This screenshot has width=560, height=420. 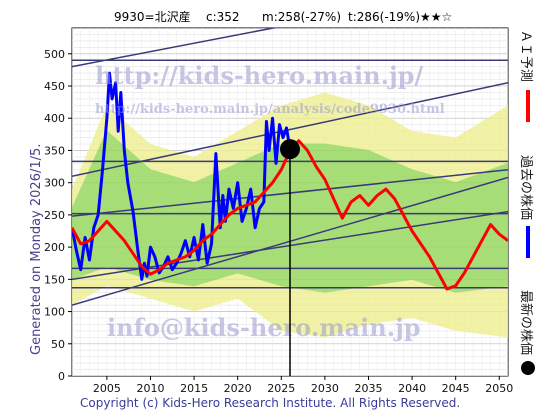 I want to click on legend-label-latest-price: 最新の株価, so click(x=526, y=322).